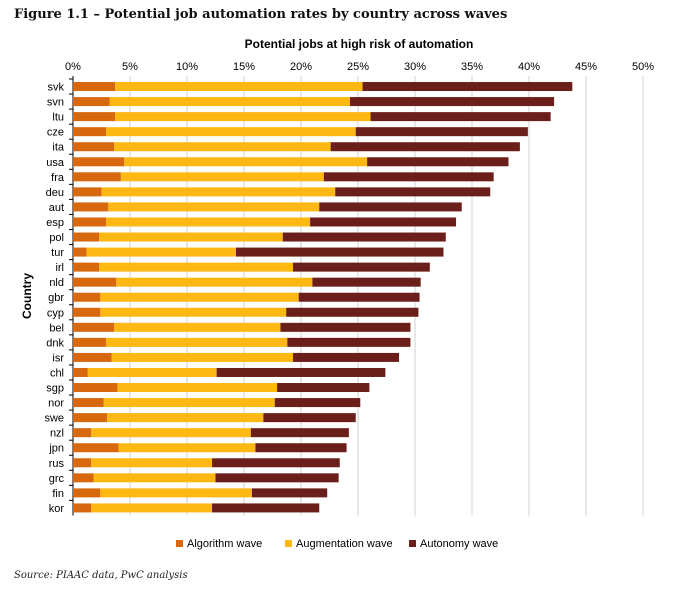 This screenshot has height=594, width=687. Describe the element at coordinates (224, 544) in the screenshot. I see `legend-label: Algorithm wave` at that location.